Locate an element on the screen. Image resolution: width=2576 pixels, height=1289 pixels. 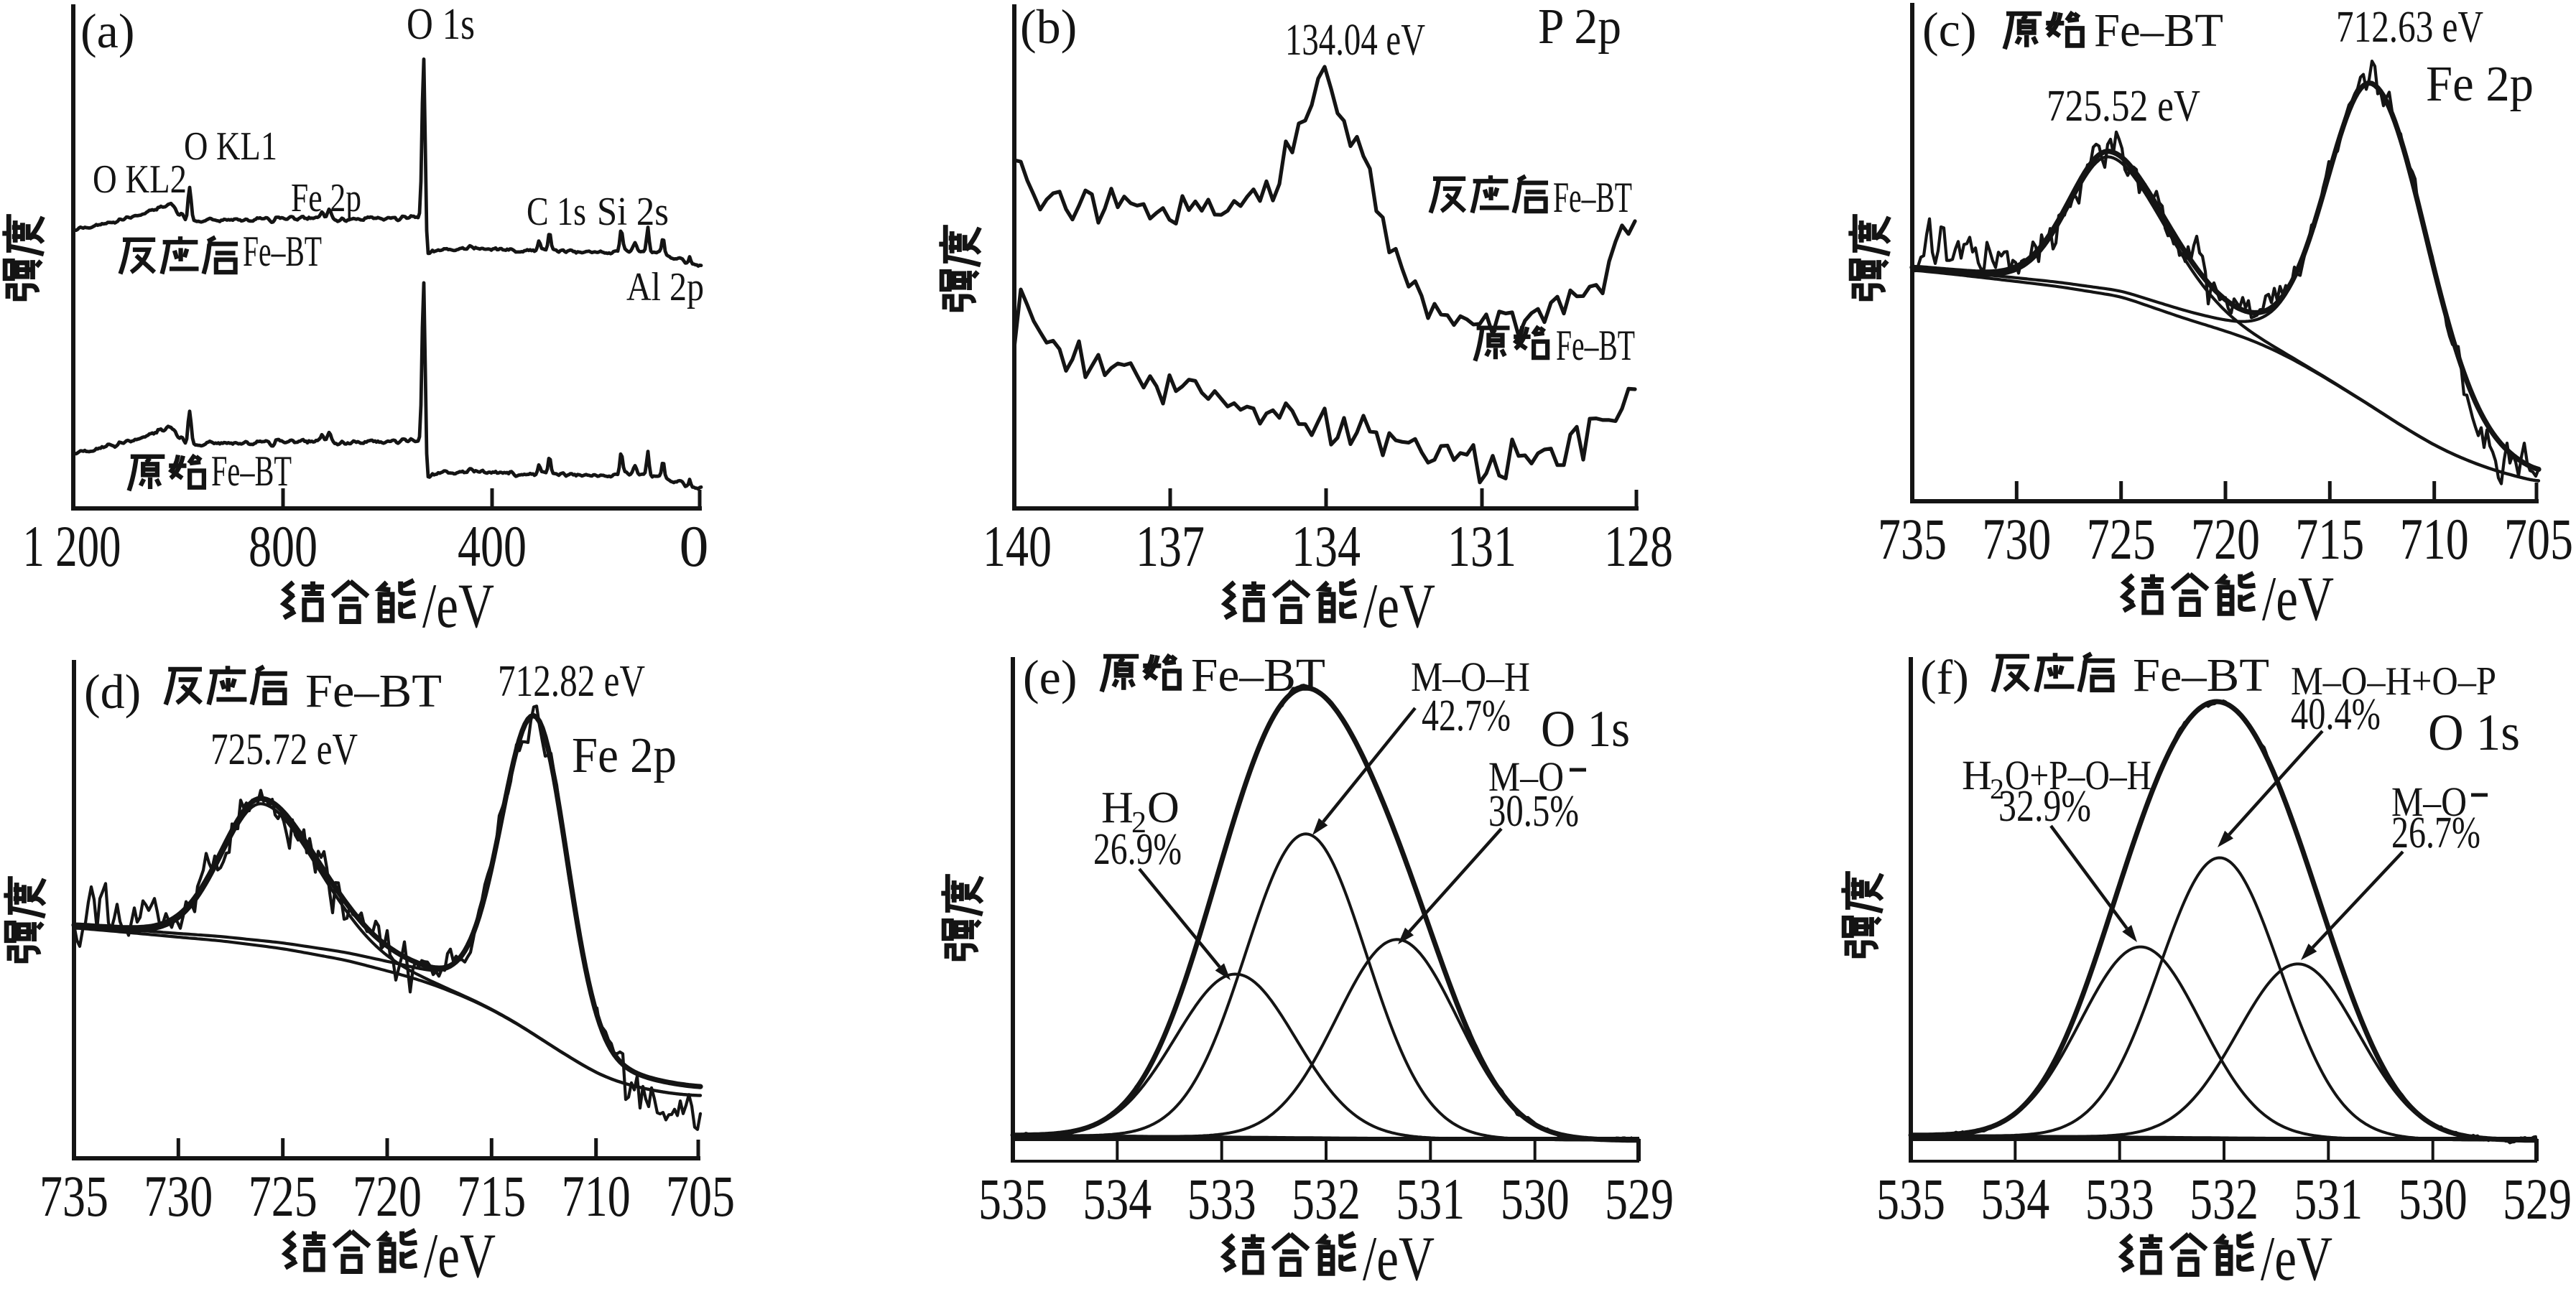
svg-text: Al 2p is located at coordinates (665, 287).